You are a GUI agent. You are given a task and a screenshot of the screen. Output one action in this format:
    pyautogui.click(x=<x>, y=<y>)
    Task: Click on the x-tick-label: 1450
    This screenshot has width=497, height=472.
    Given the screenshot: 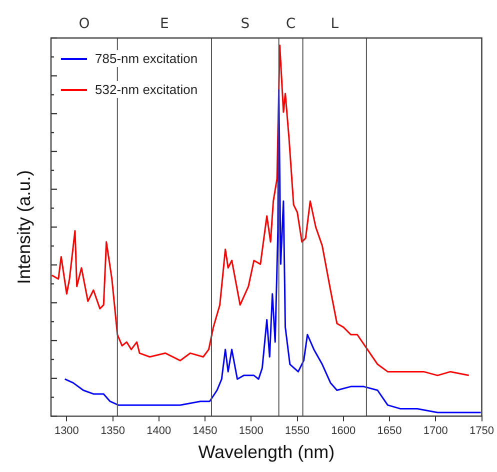 What is the action you would take?
    pyautogui.click(x=205, y=430)
    